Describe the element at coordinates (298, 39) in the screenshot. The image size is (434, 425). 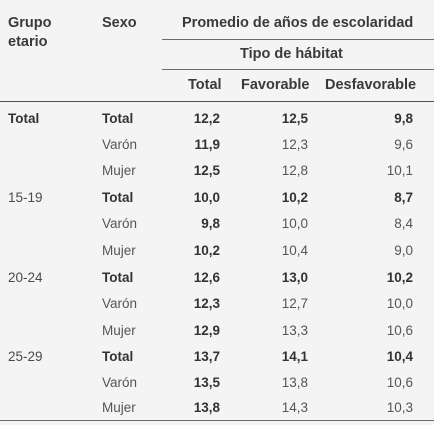
I see `header-rule-promedio` at that location.